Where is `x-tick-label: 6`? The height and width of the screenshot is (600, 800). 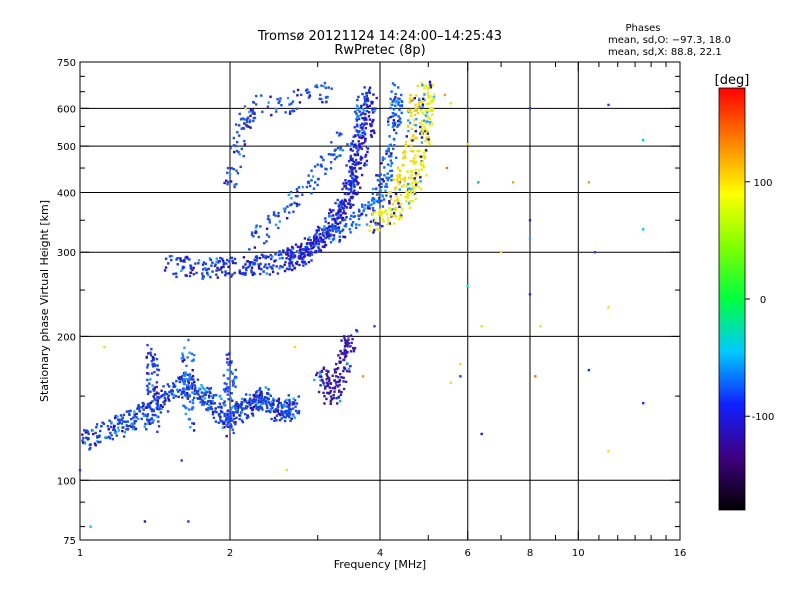 x-tick-label: 6 is located at coordinates (468, 553).